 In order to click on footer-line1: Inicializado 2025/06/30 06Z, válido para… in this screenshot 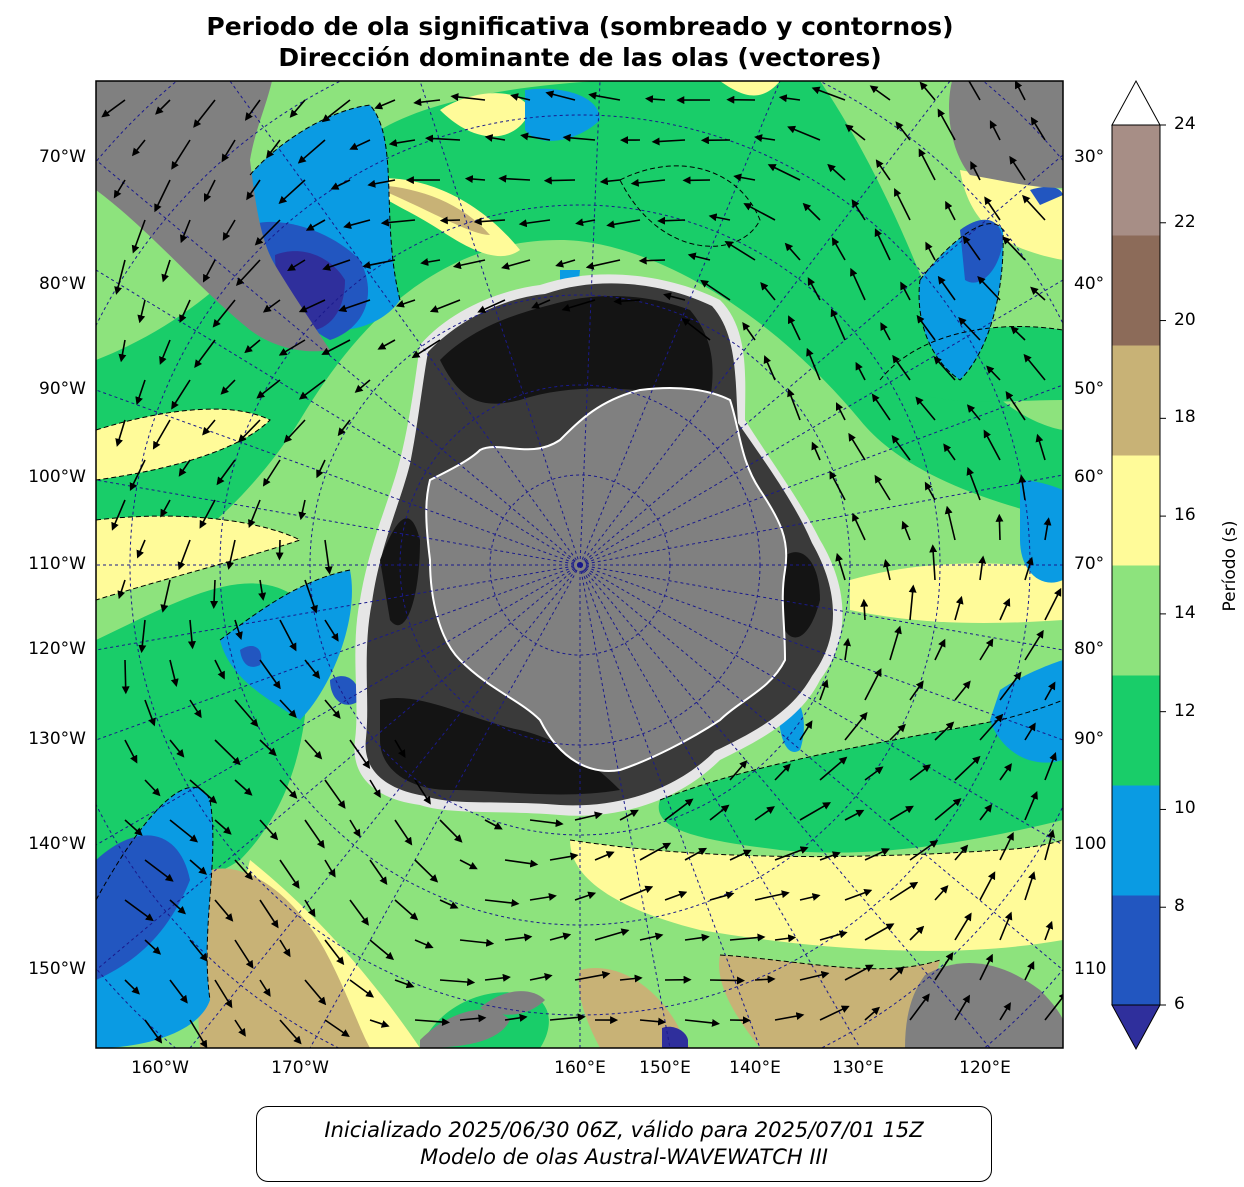, I will do `click(624, 1130)`.